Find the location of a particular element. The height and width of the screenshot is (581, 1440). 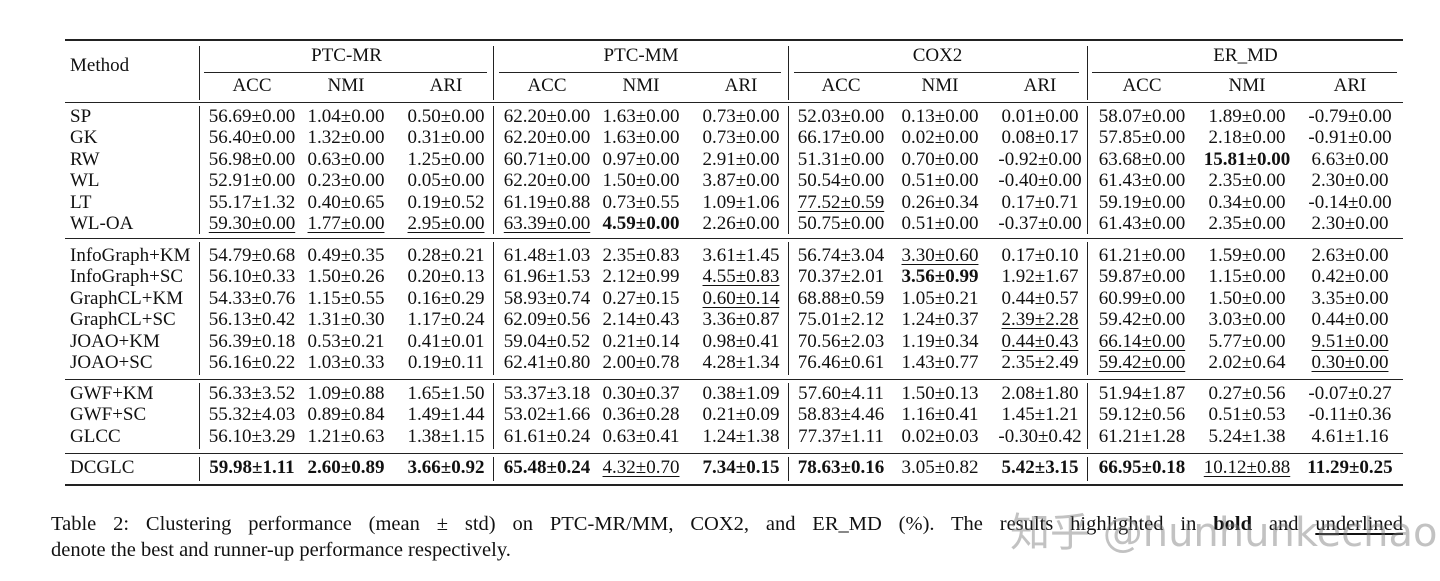

group-header: PTC-MM is located at coordinates (641, 55).